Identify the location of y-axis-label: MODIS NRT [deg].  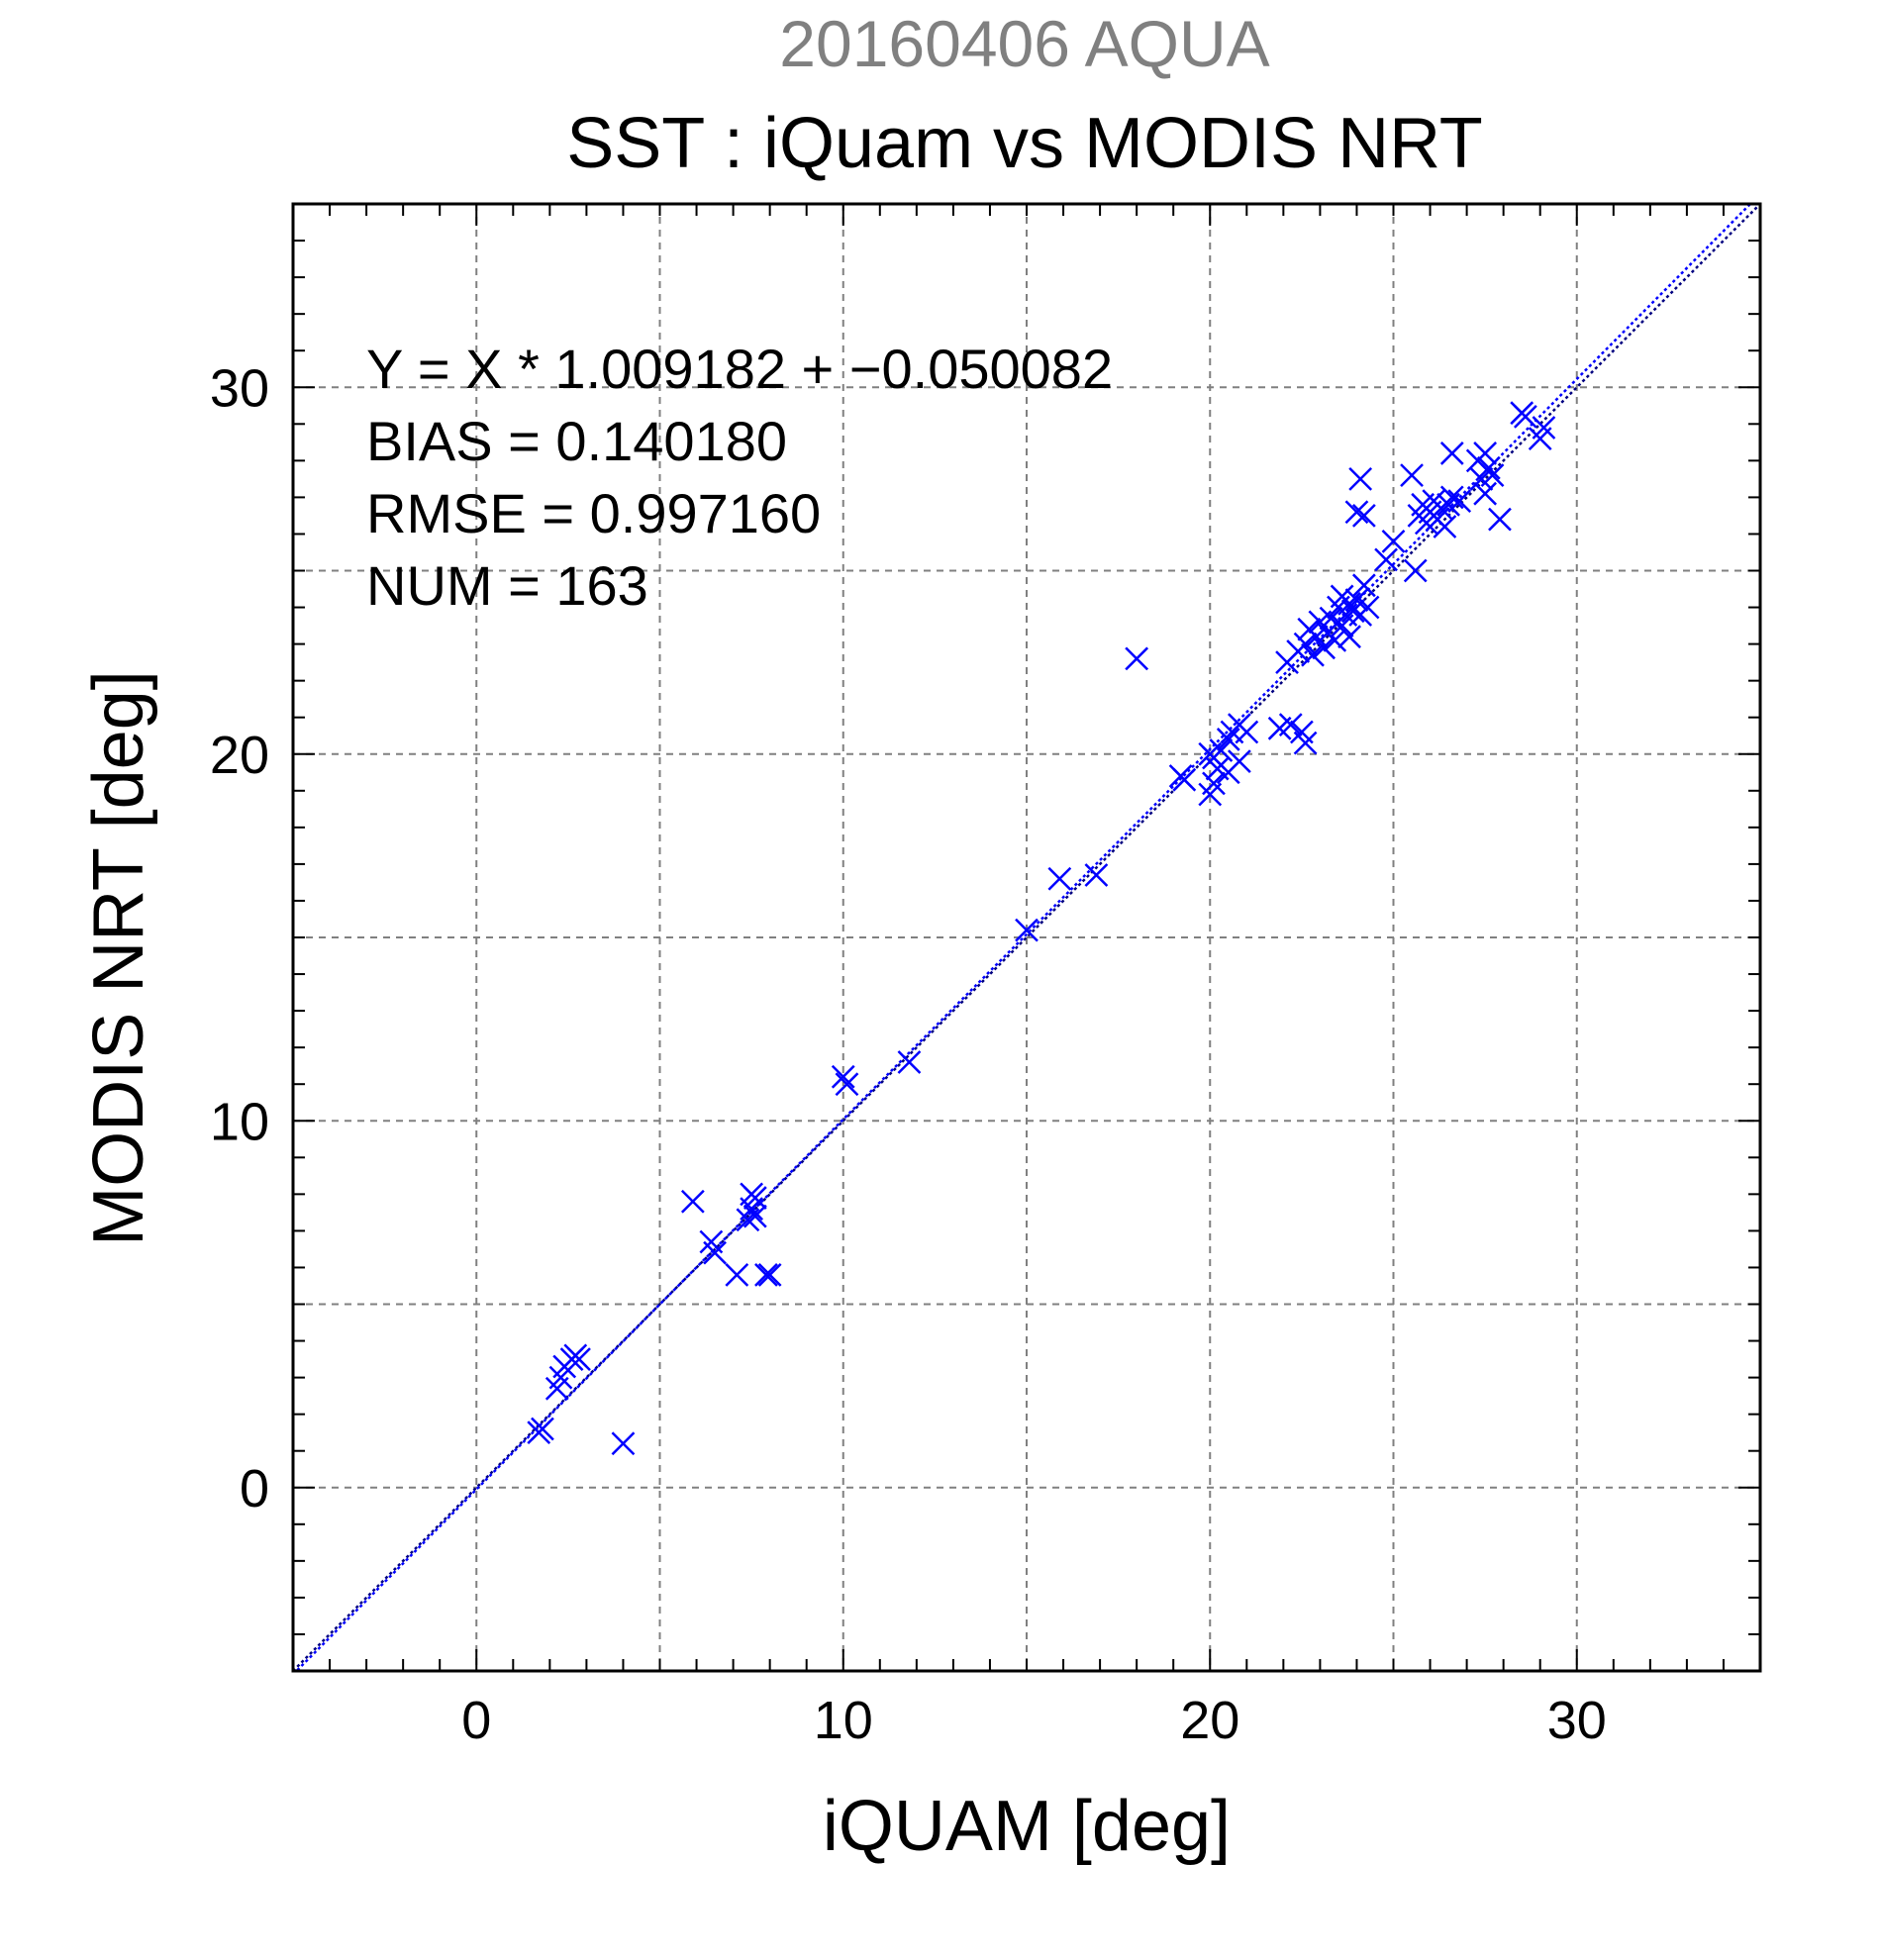
(118, 958).